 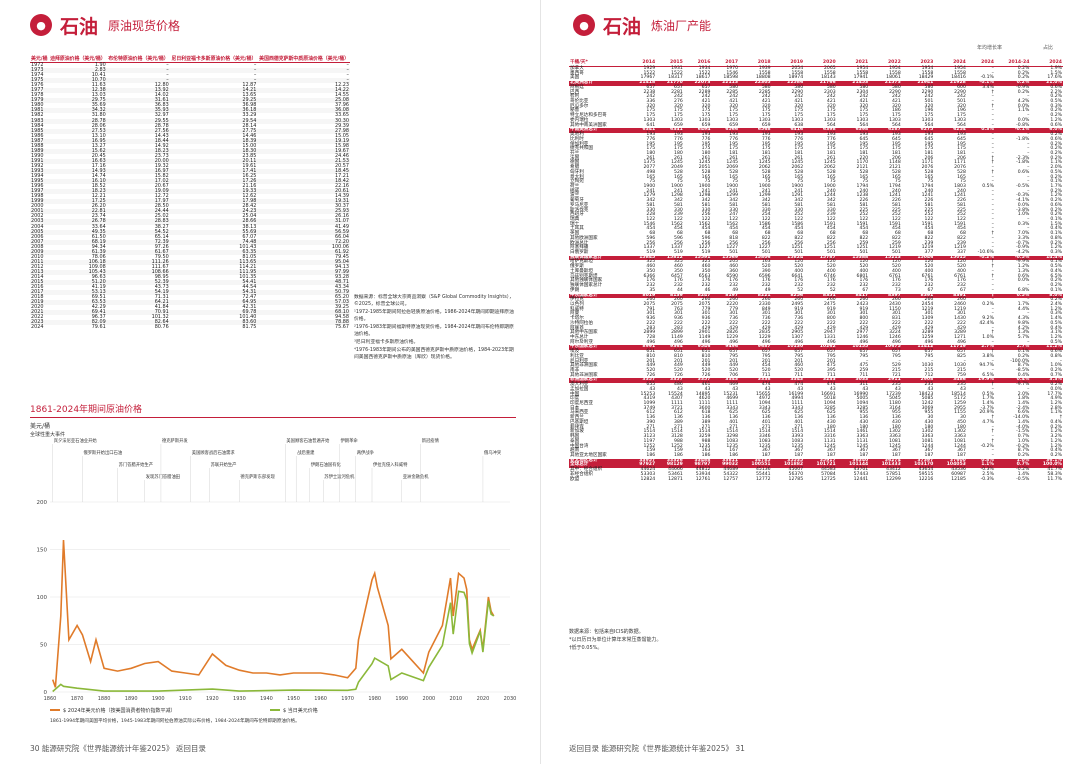 I want to click on right-footer: 返回目录 能源研究院《世界能源统计年鉴2025》 31, so click(x=657, y=748).